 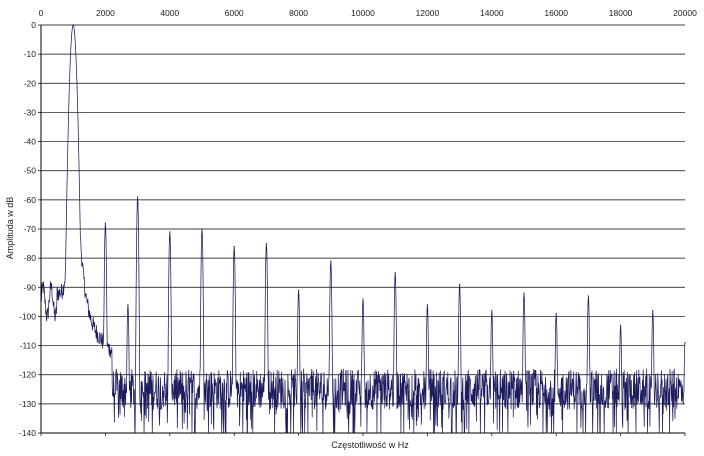 I want to click on y-tick-label: -130, so click(x=27, y=404).